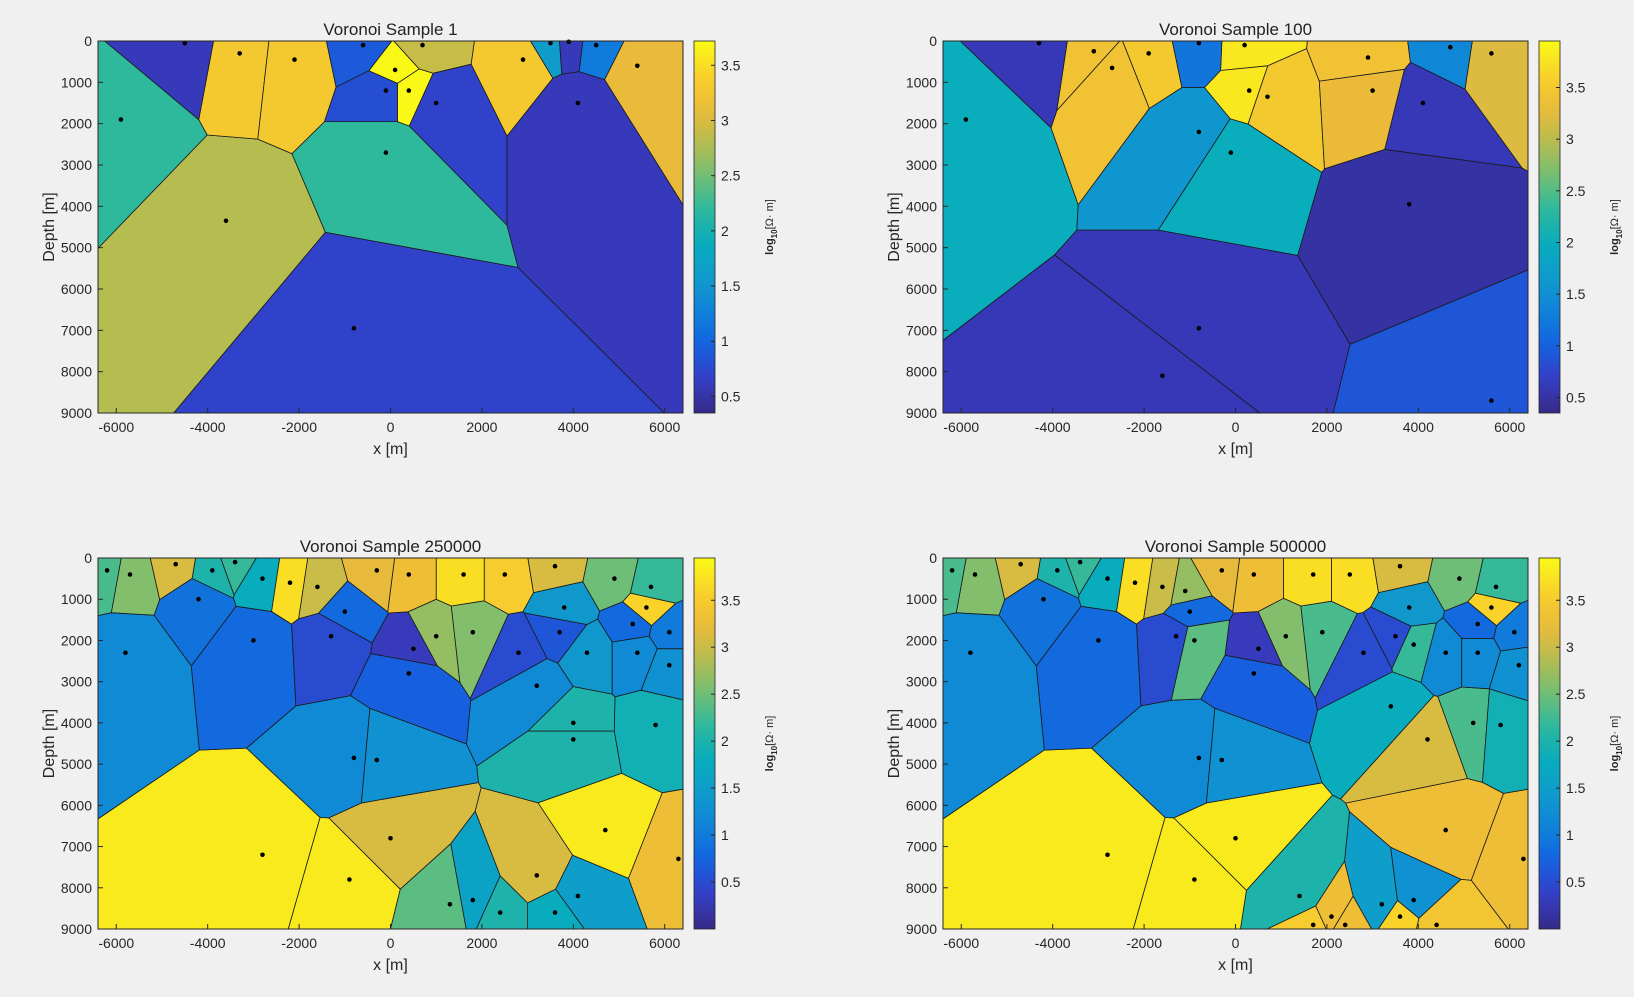 The image size is (1634, 997). Describe the element at coordinates (770, 763) in the screenshot. I see `colorbar-label-log: log` at that location.